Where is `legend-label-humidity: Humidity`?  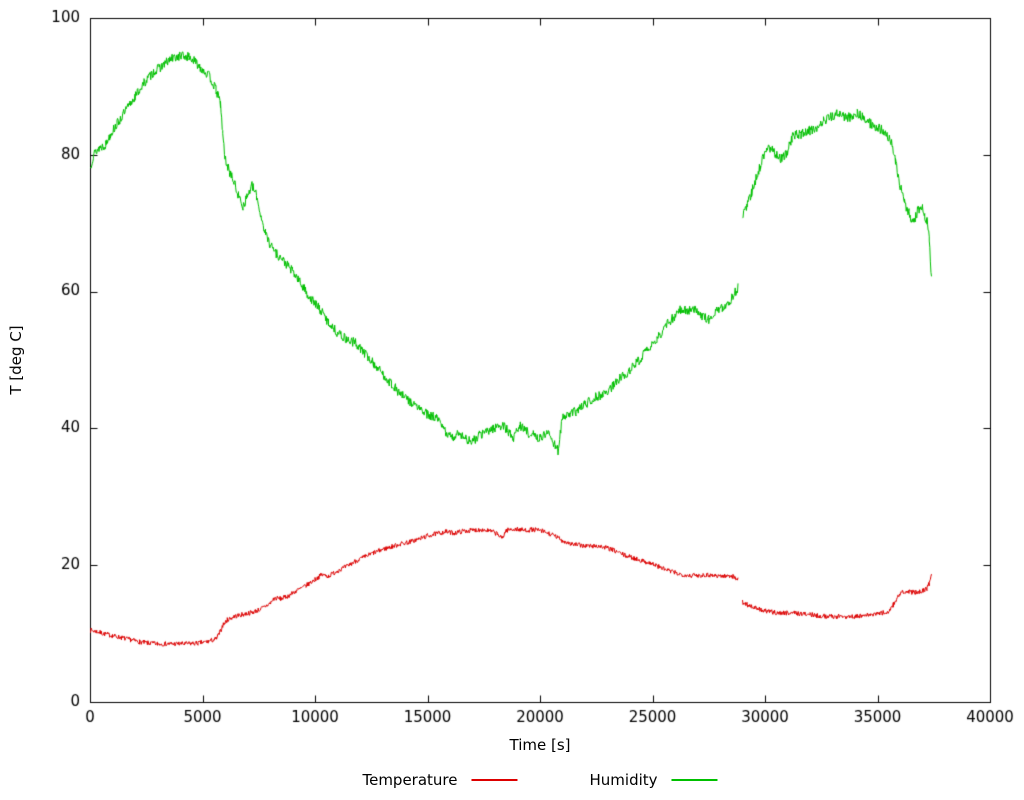 legend-label-humidity: Humidity is located at coordinates (623, 780).